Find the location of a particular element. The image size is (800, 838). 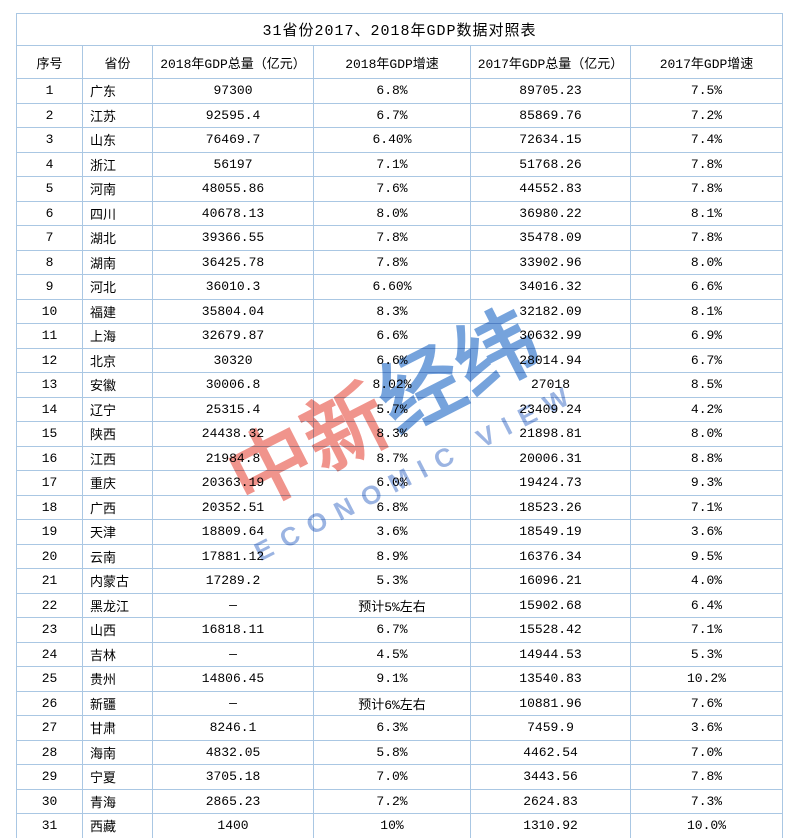

value-cell: 30006.8 is located at coordinates (233, 385).